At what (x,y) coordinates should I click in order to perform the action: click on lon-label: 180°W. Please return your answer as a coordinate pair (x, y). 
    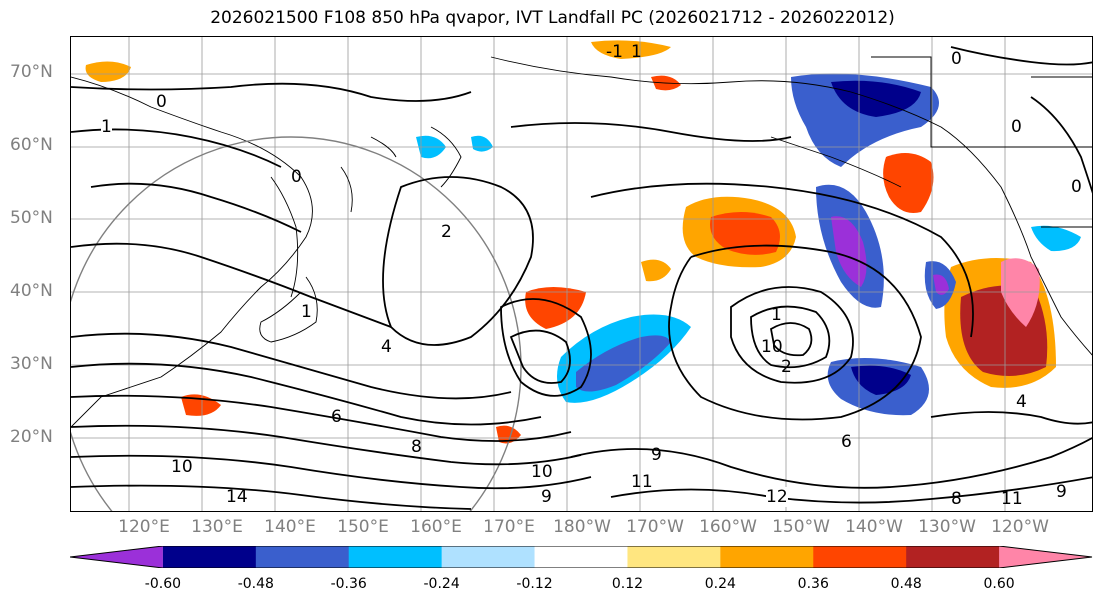
    Looking at the image, I should click on (582, 527).